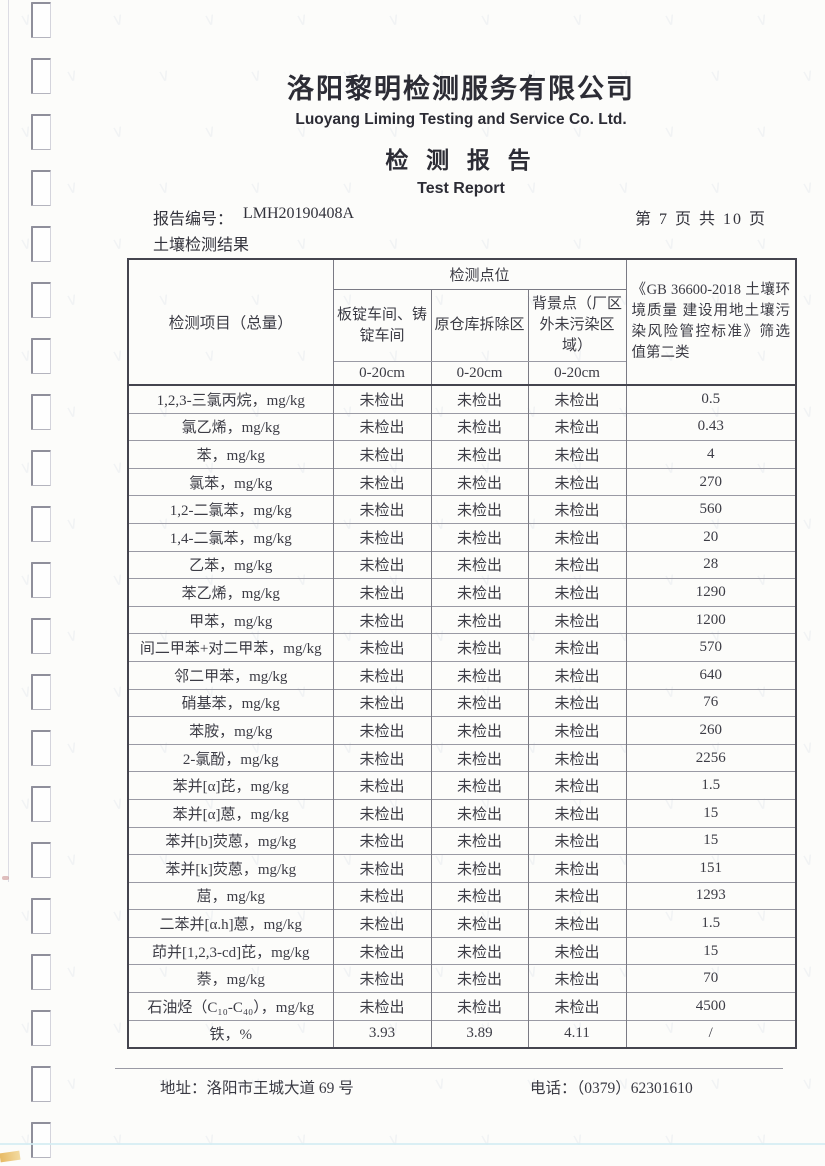 The image size is (825, 1166). Describe the element at coordinates (230, 1006) in the screenshot. I see `item-cell: 石油烃（C₁₀-C₄₀），mg/kg` at that location.